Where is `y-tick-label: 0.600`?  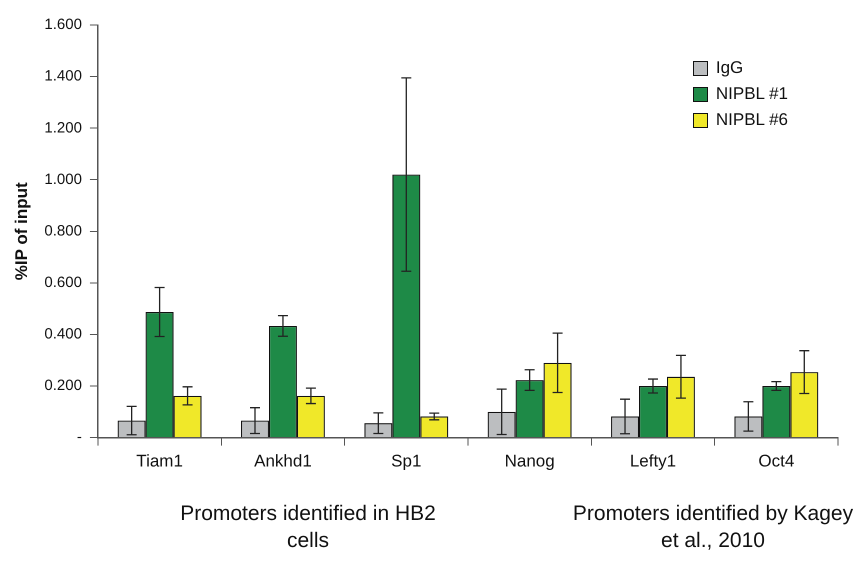 y-tick-label: 0.600 is located at coordinates (63, 283).